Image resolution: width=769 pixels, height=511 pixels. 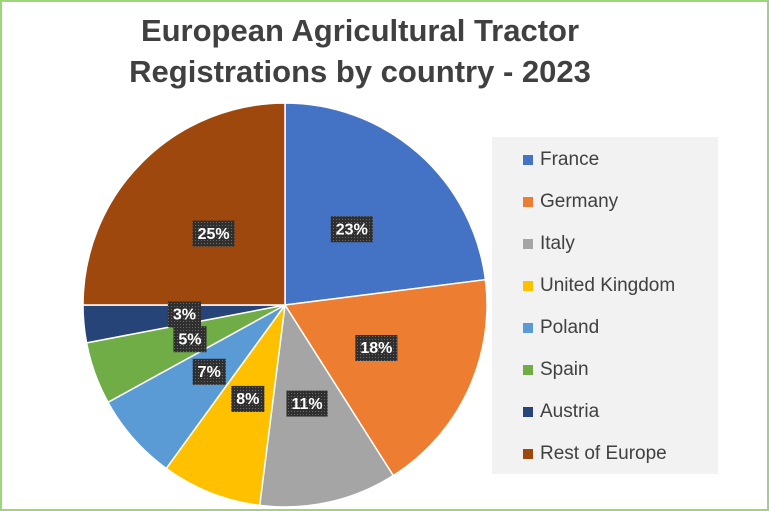 I want to click on data-label: 11%, so click(x=306, y=404).